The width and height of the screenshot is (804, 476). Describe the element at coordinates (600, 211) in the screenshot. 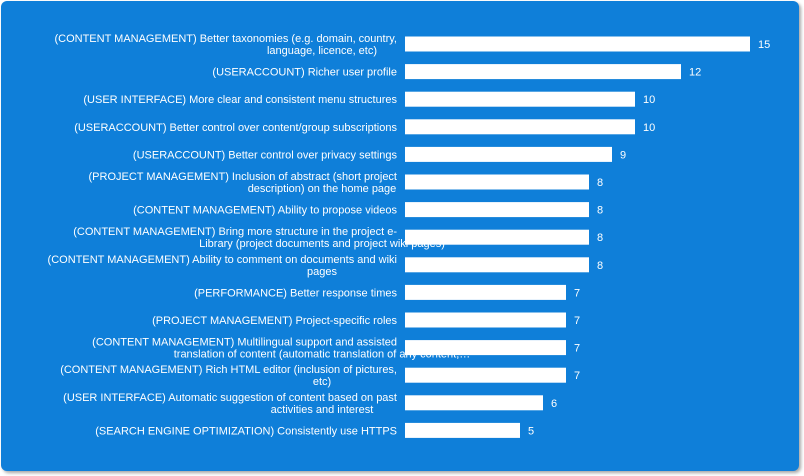

I see `value-label-6: 8` at that location.